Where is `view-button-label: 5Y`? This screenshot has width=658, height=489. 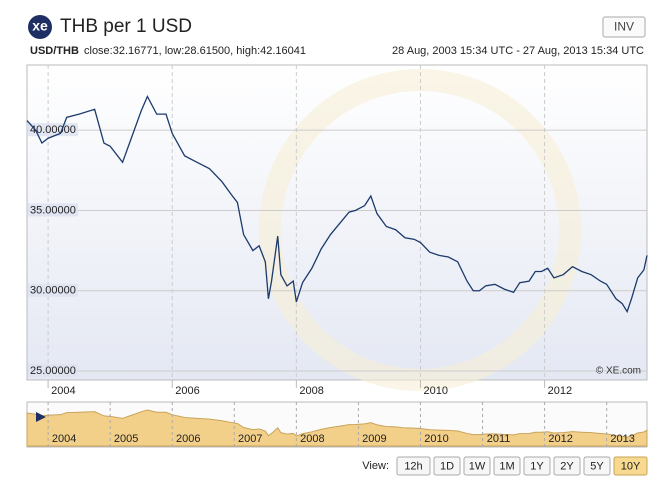 view-button-label: 5Y is located at coordinates (597, 466).